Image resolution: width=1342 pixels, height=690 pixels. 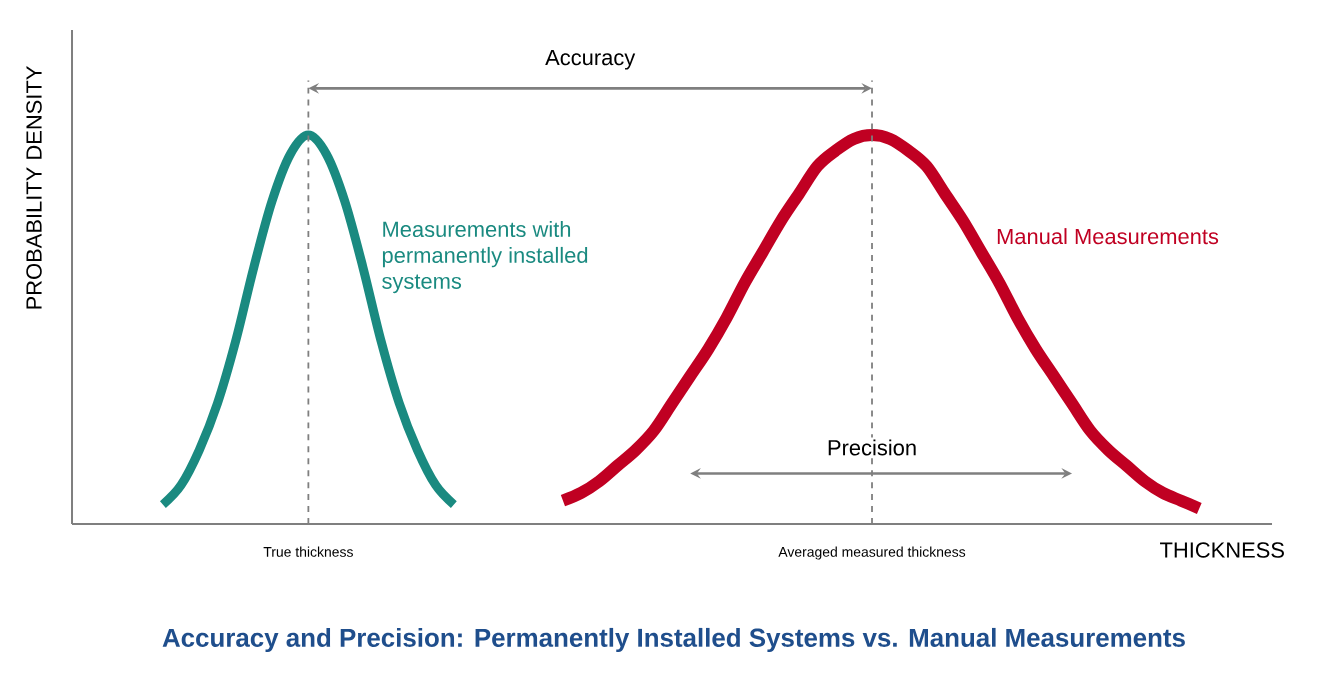 What do you see at coordinates (1108, 236) in the screenshot?
I see `series-label: Manual Measurements` at bounding box center [1108, 236].